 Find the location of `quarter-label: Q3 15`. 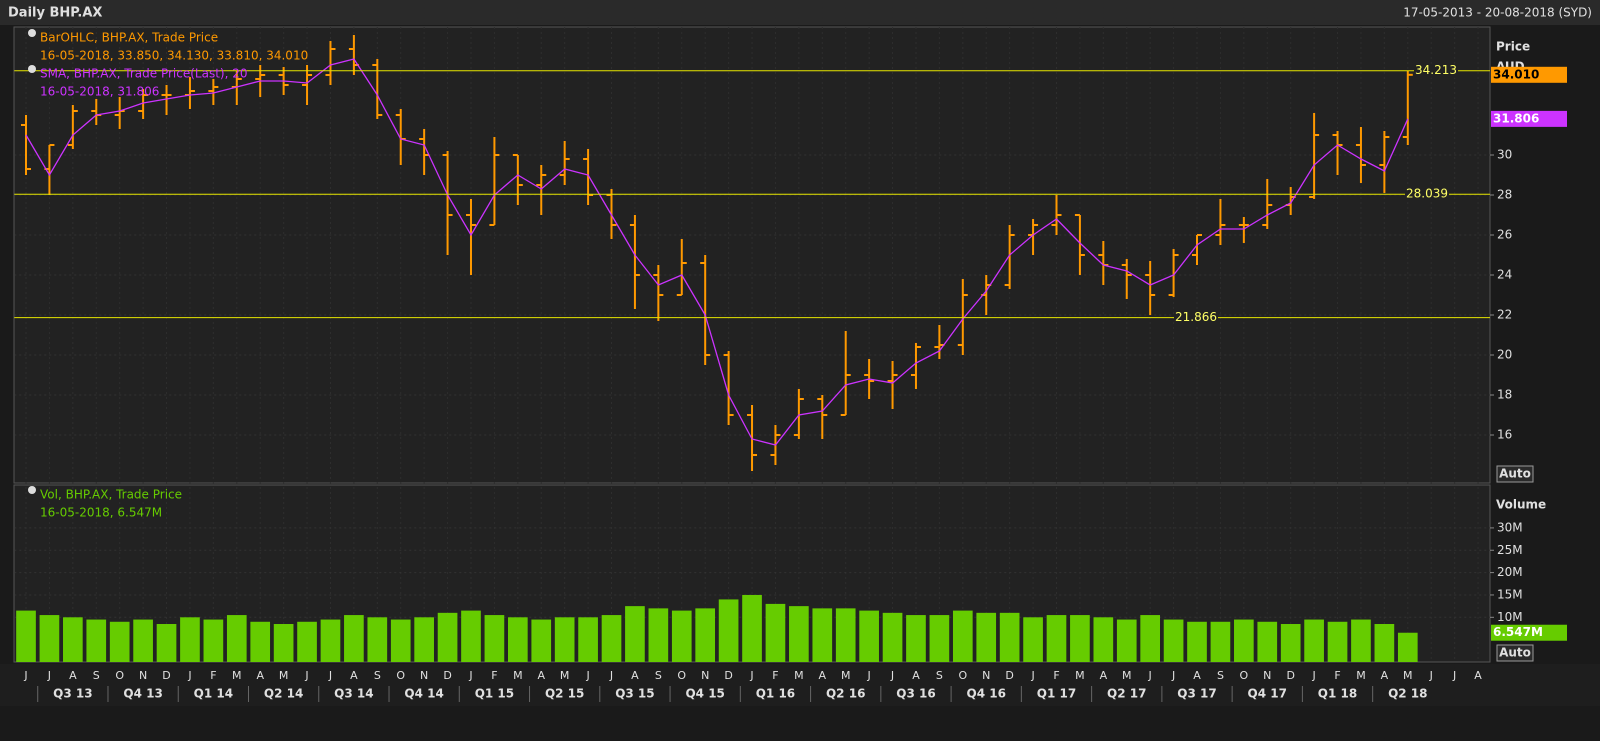

quarter-label: Q3 15 is located at coordinates (634, 694).